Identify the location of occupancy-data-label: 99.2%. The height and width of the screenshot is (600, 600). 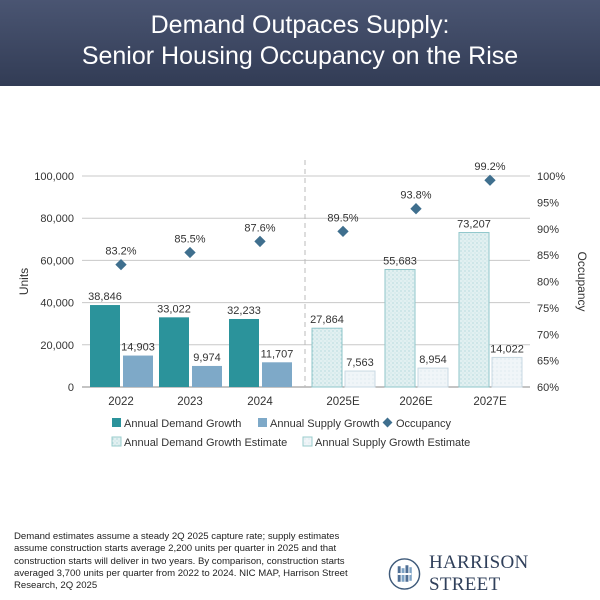
(489, 167).